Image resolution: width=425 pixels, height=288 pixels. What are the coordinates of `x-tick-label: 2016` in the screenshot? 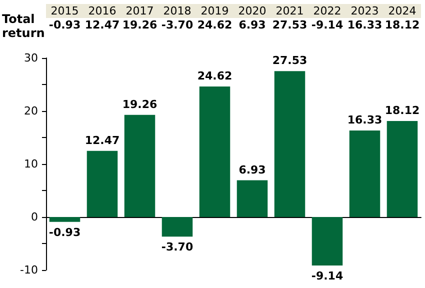 It's located at (102, 11).